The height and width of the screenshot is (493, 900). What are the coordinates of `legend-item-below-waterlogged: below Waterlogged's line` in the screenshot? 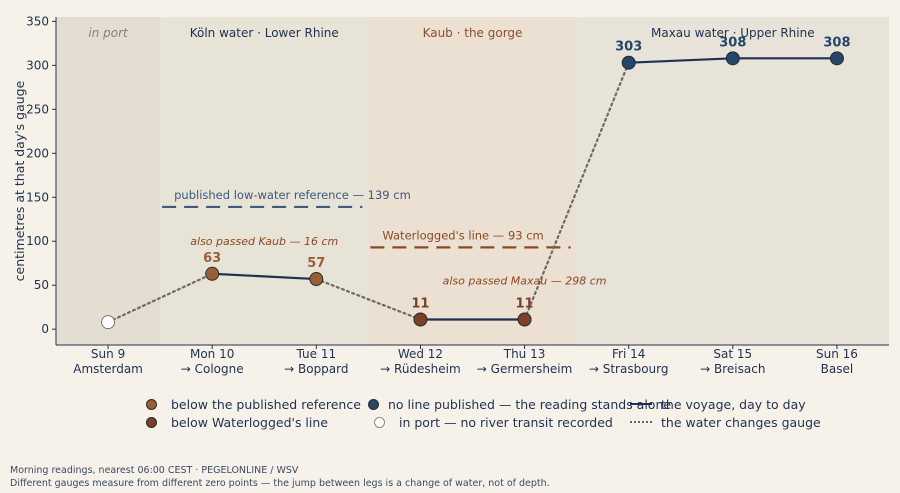 It's located at (254, 422).